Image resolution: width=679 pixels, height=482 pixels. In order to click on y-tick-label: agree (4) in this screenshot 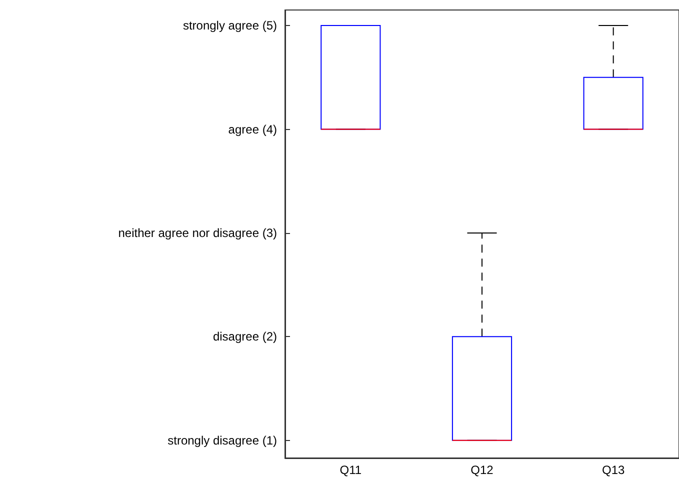, I will do `click(252, 129)`.